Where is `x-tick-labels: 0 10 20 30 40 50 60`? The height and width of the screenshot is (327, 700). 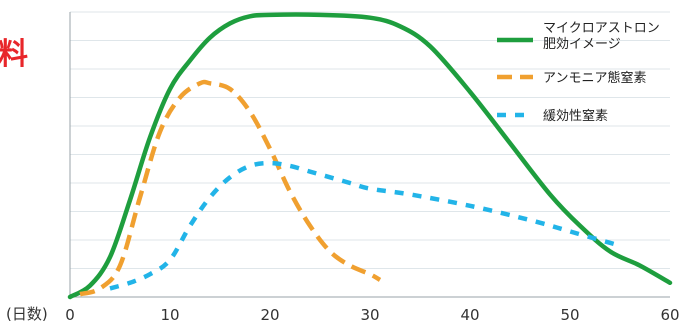 x-tick-labels: 0 10 20 30 40 50 60 is located at coordinates (372, 315).